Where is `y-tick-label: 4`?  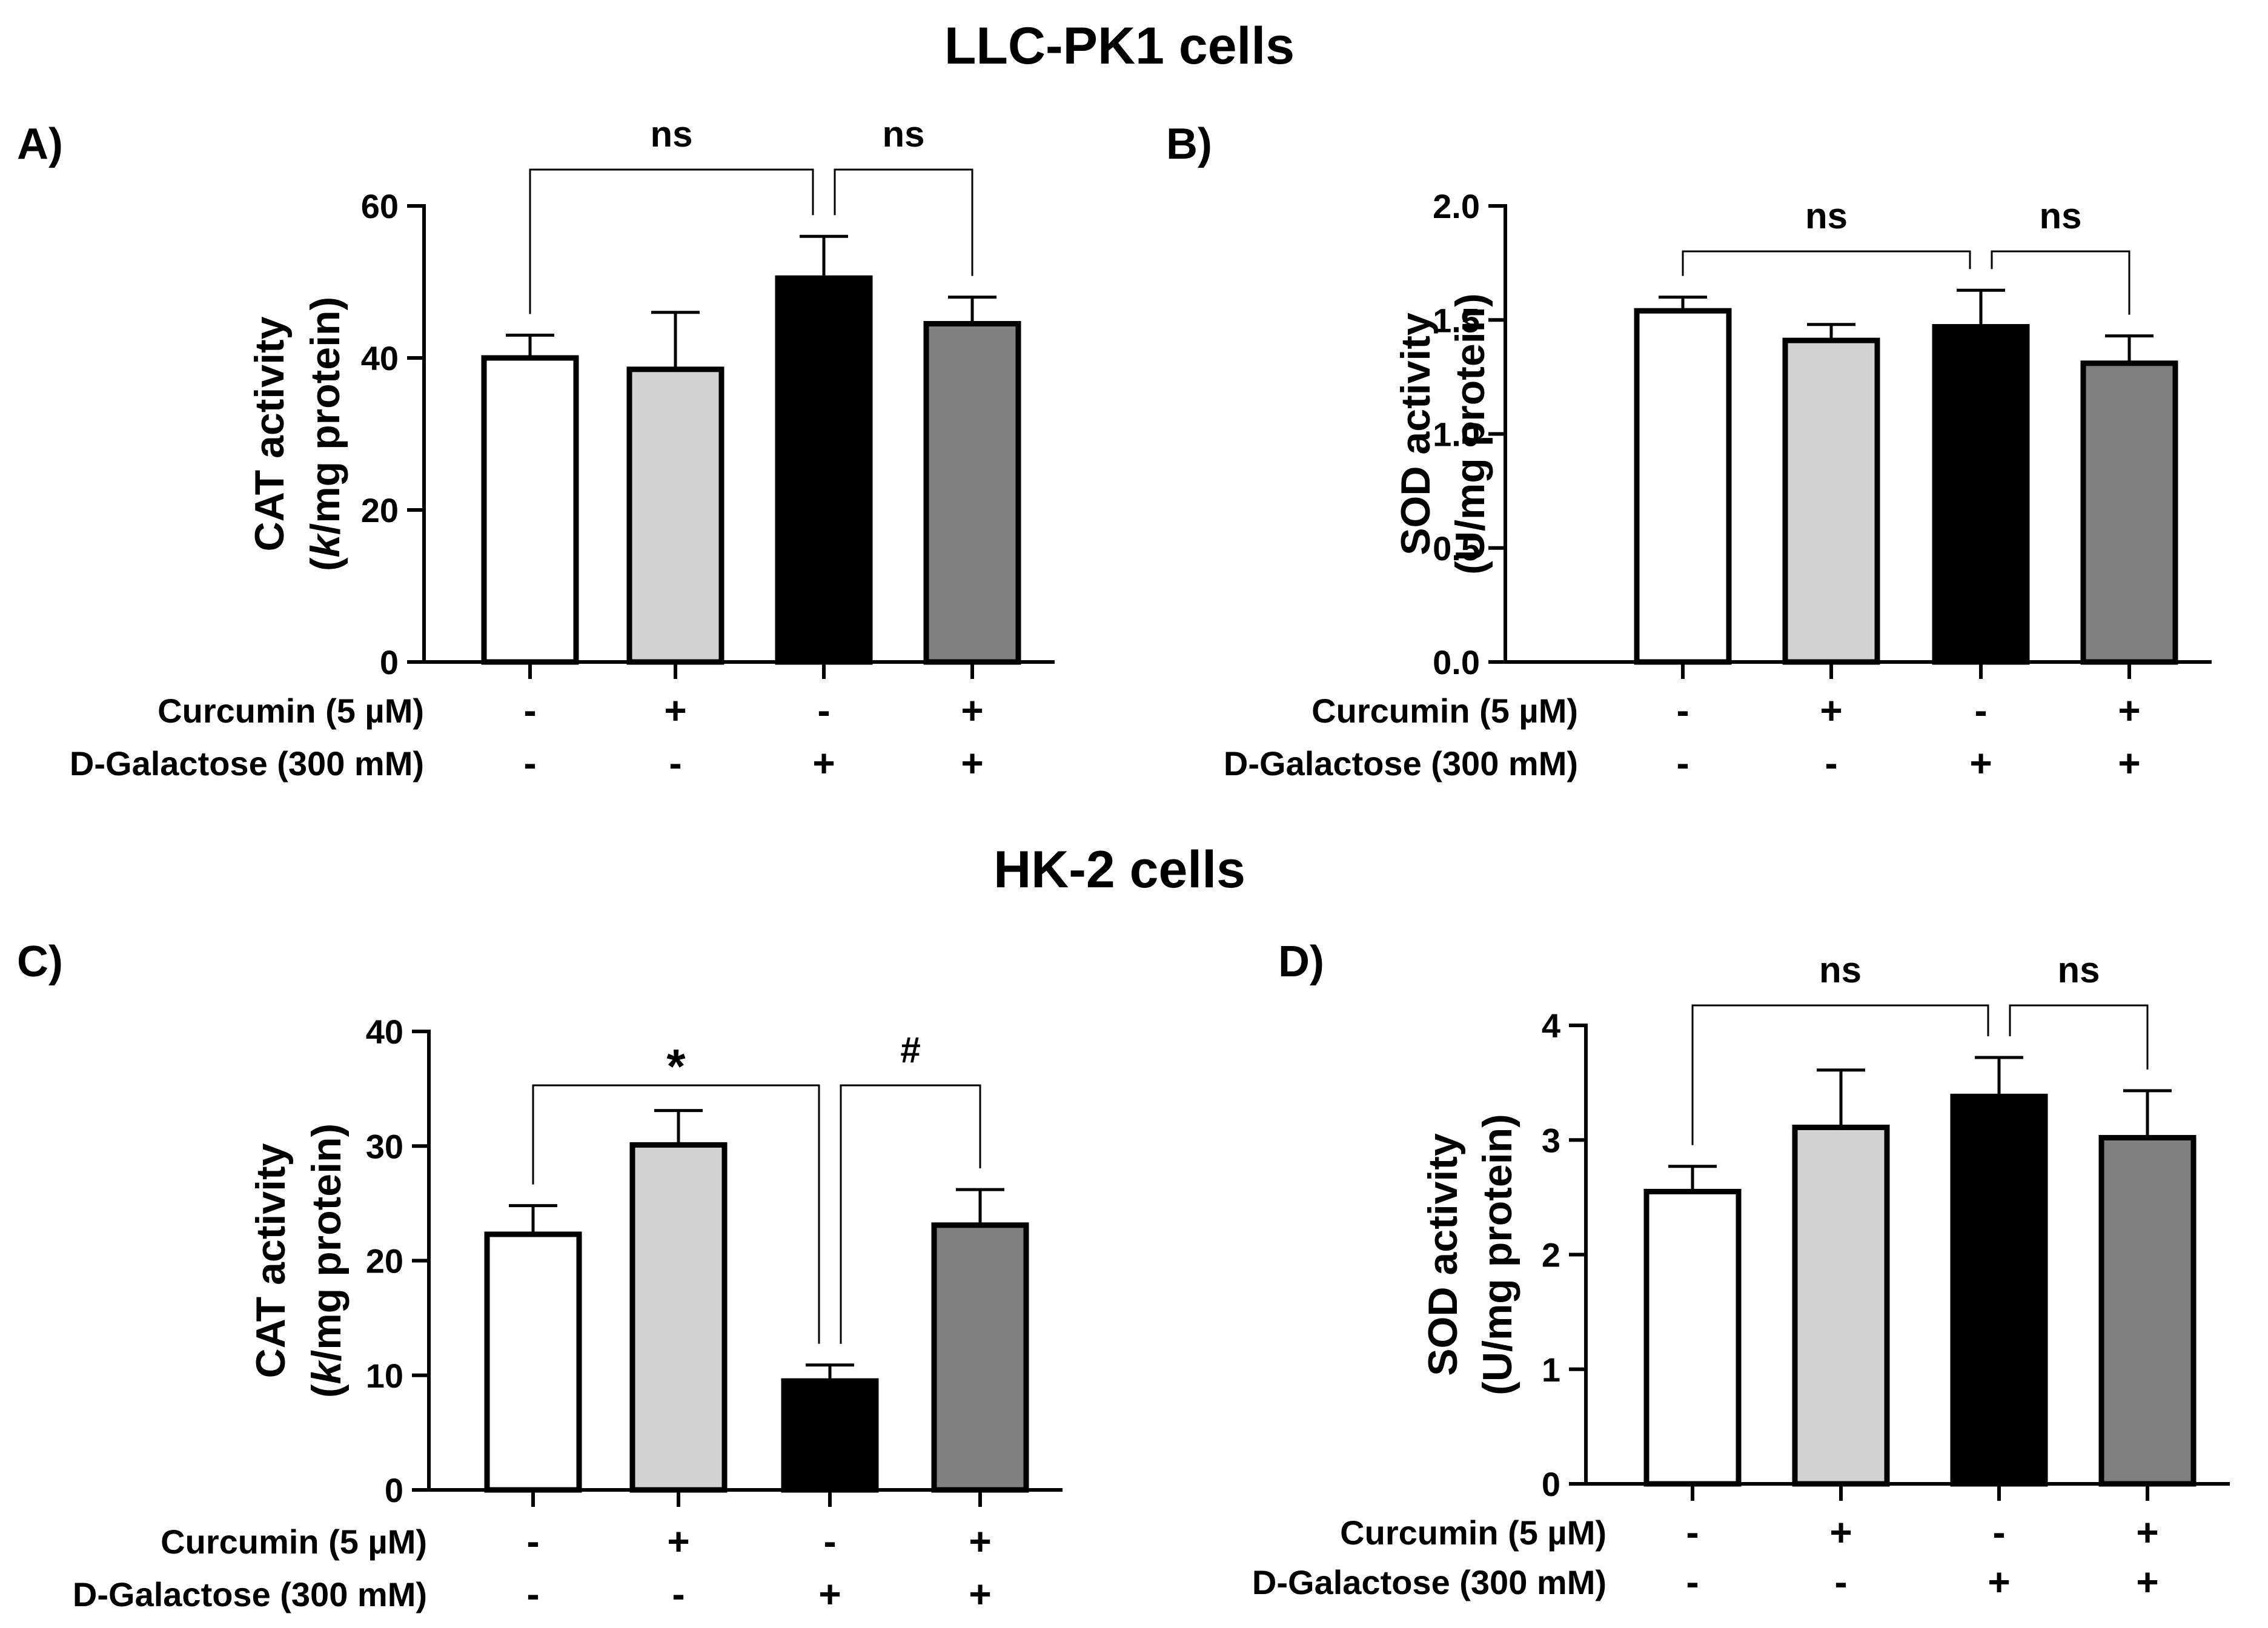 y-tick-label: 4 is located at coordinates (1551, 1026).